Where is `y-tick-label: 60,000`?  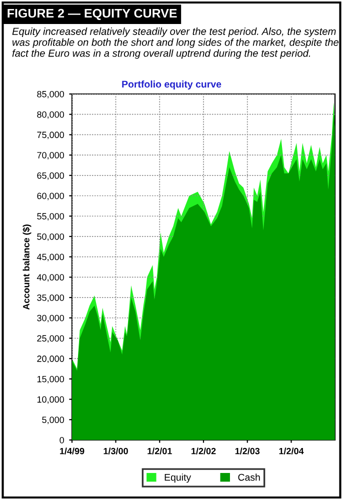
y-tick-label: 60,000 is located at coordinates (50, 196).